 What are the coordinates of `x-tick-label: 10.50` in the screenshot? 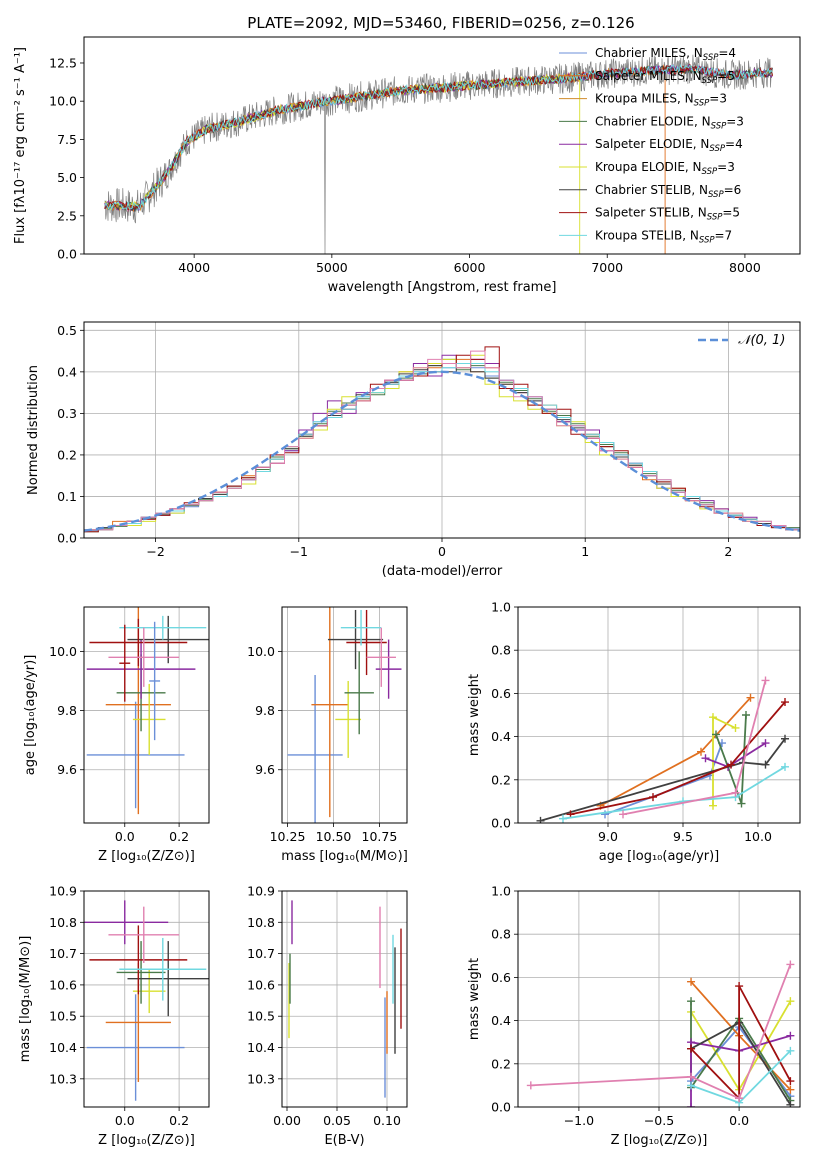 It's located at (334, 836).